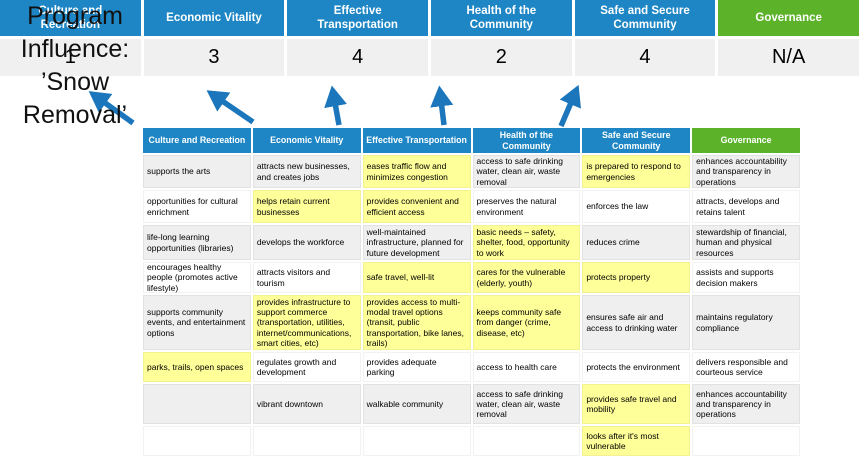  What do you see at coordinates (636, 206) in the screenshot?
I see `matrix-cell-r2-safe-and-secure-community: enforces the law` at bounding box center [636, 206].